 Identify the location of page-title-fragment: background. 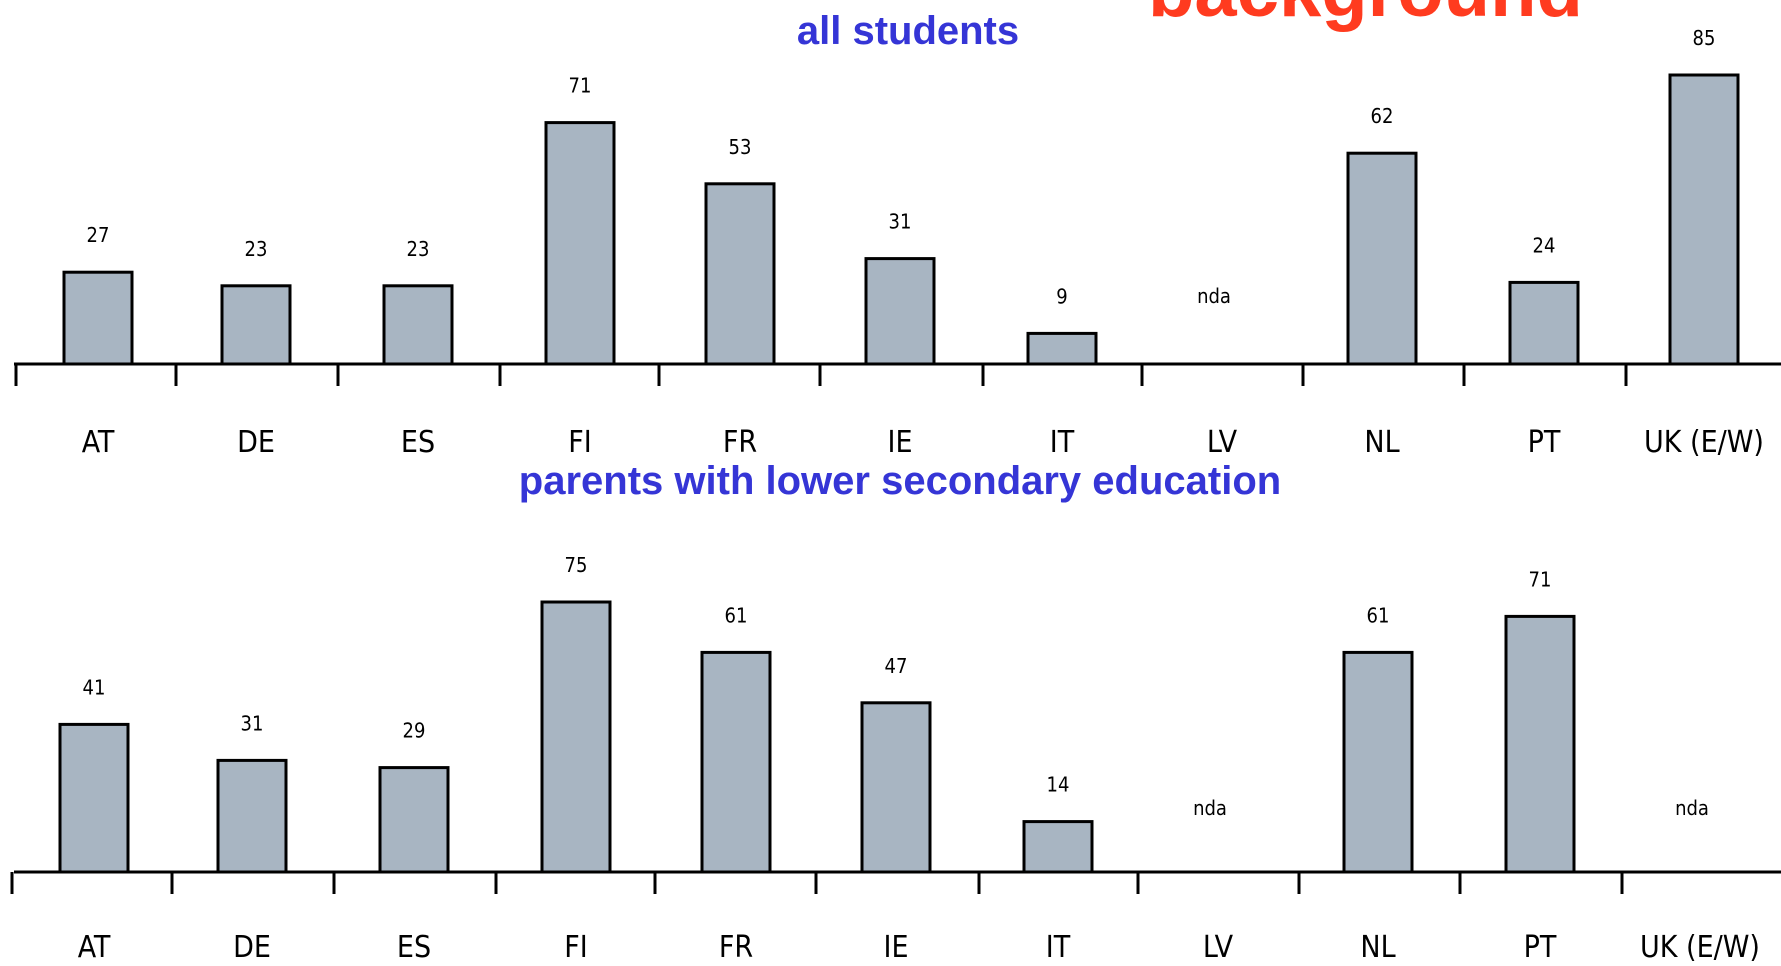
(1365, 16).